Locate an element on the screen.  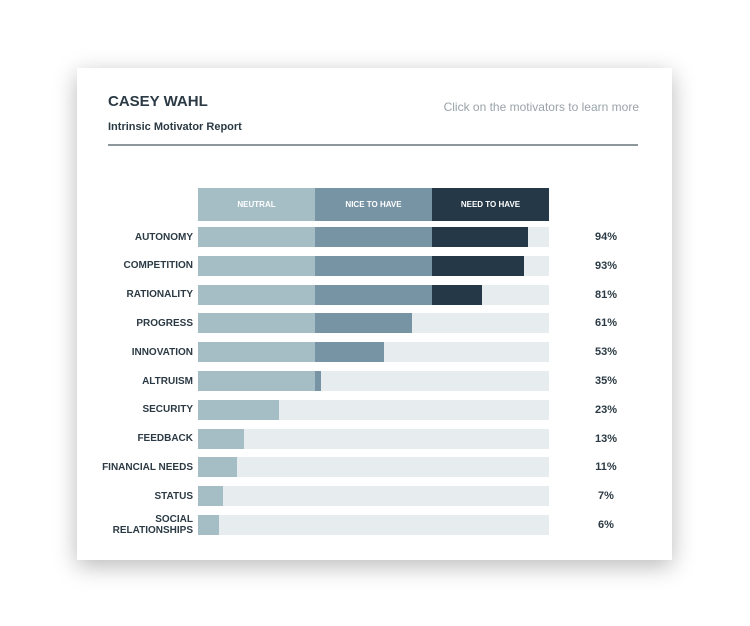
motivator-row: RATIONALITY 81% is located at coordinates (374, 294).